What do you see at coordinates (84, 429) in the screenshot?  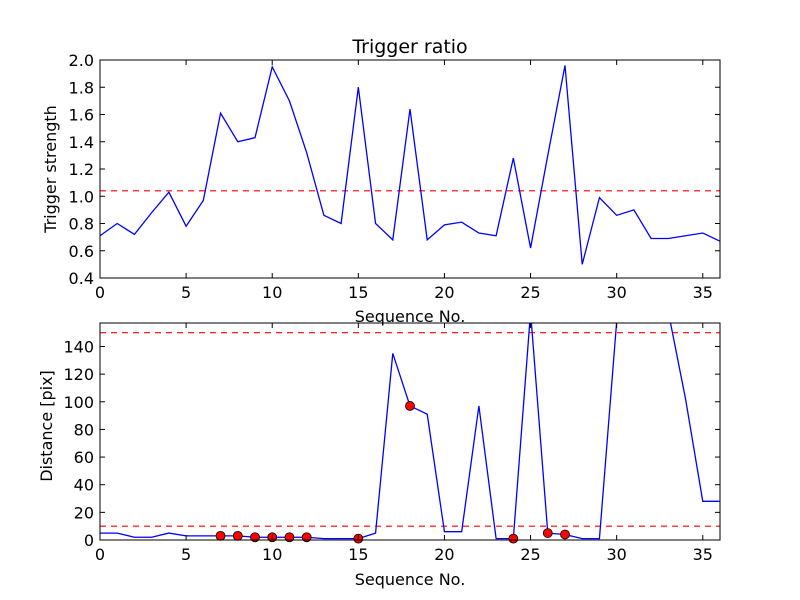 I see `y-tick-label: 80` at bounding box center [84, 429].